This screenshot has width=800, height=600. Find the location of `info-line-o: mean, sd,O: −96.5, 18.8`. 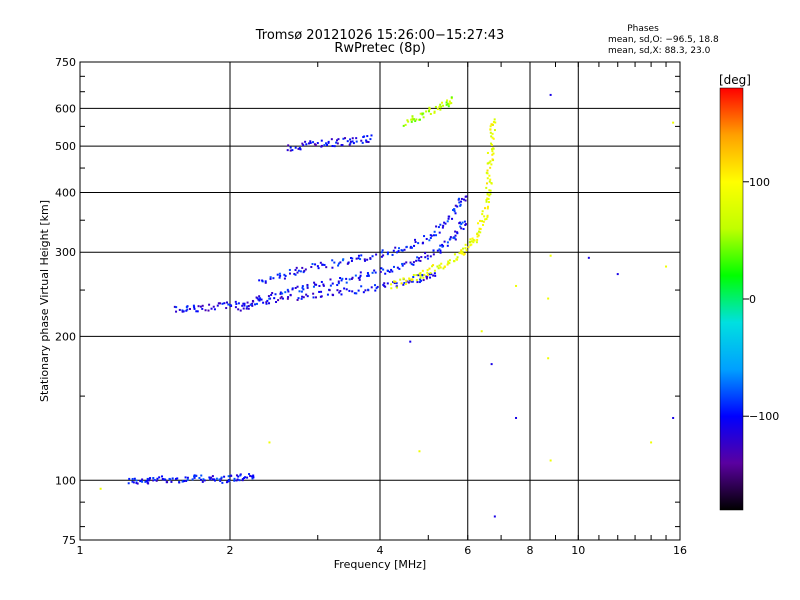

info-line-o: mean, sd,O: −96.5, 18.8 is located at coordinates (663, 40).